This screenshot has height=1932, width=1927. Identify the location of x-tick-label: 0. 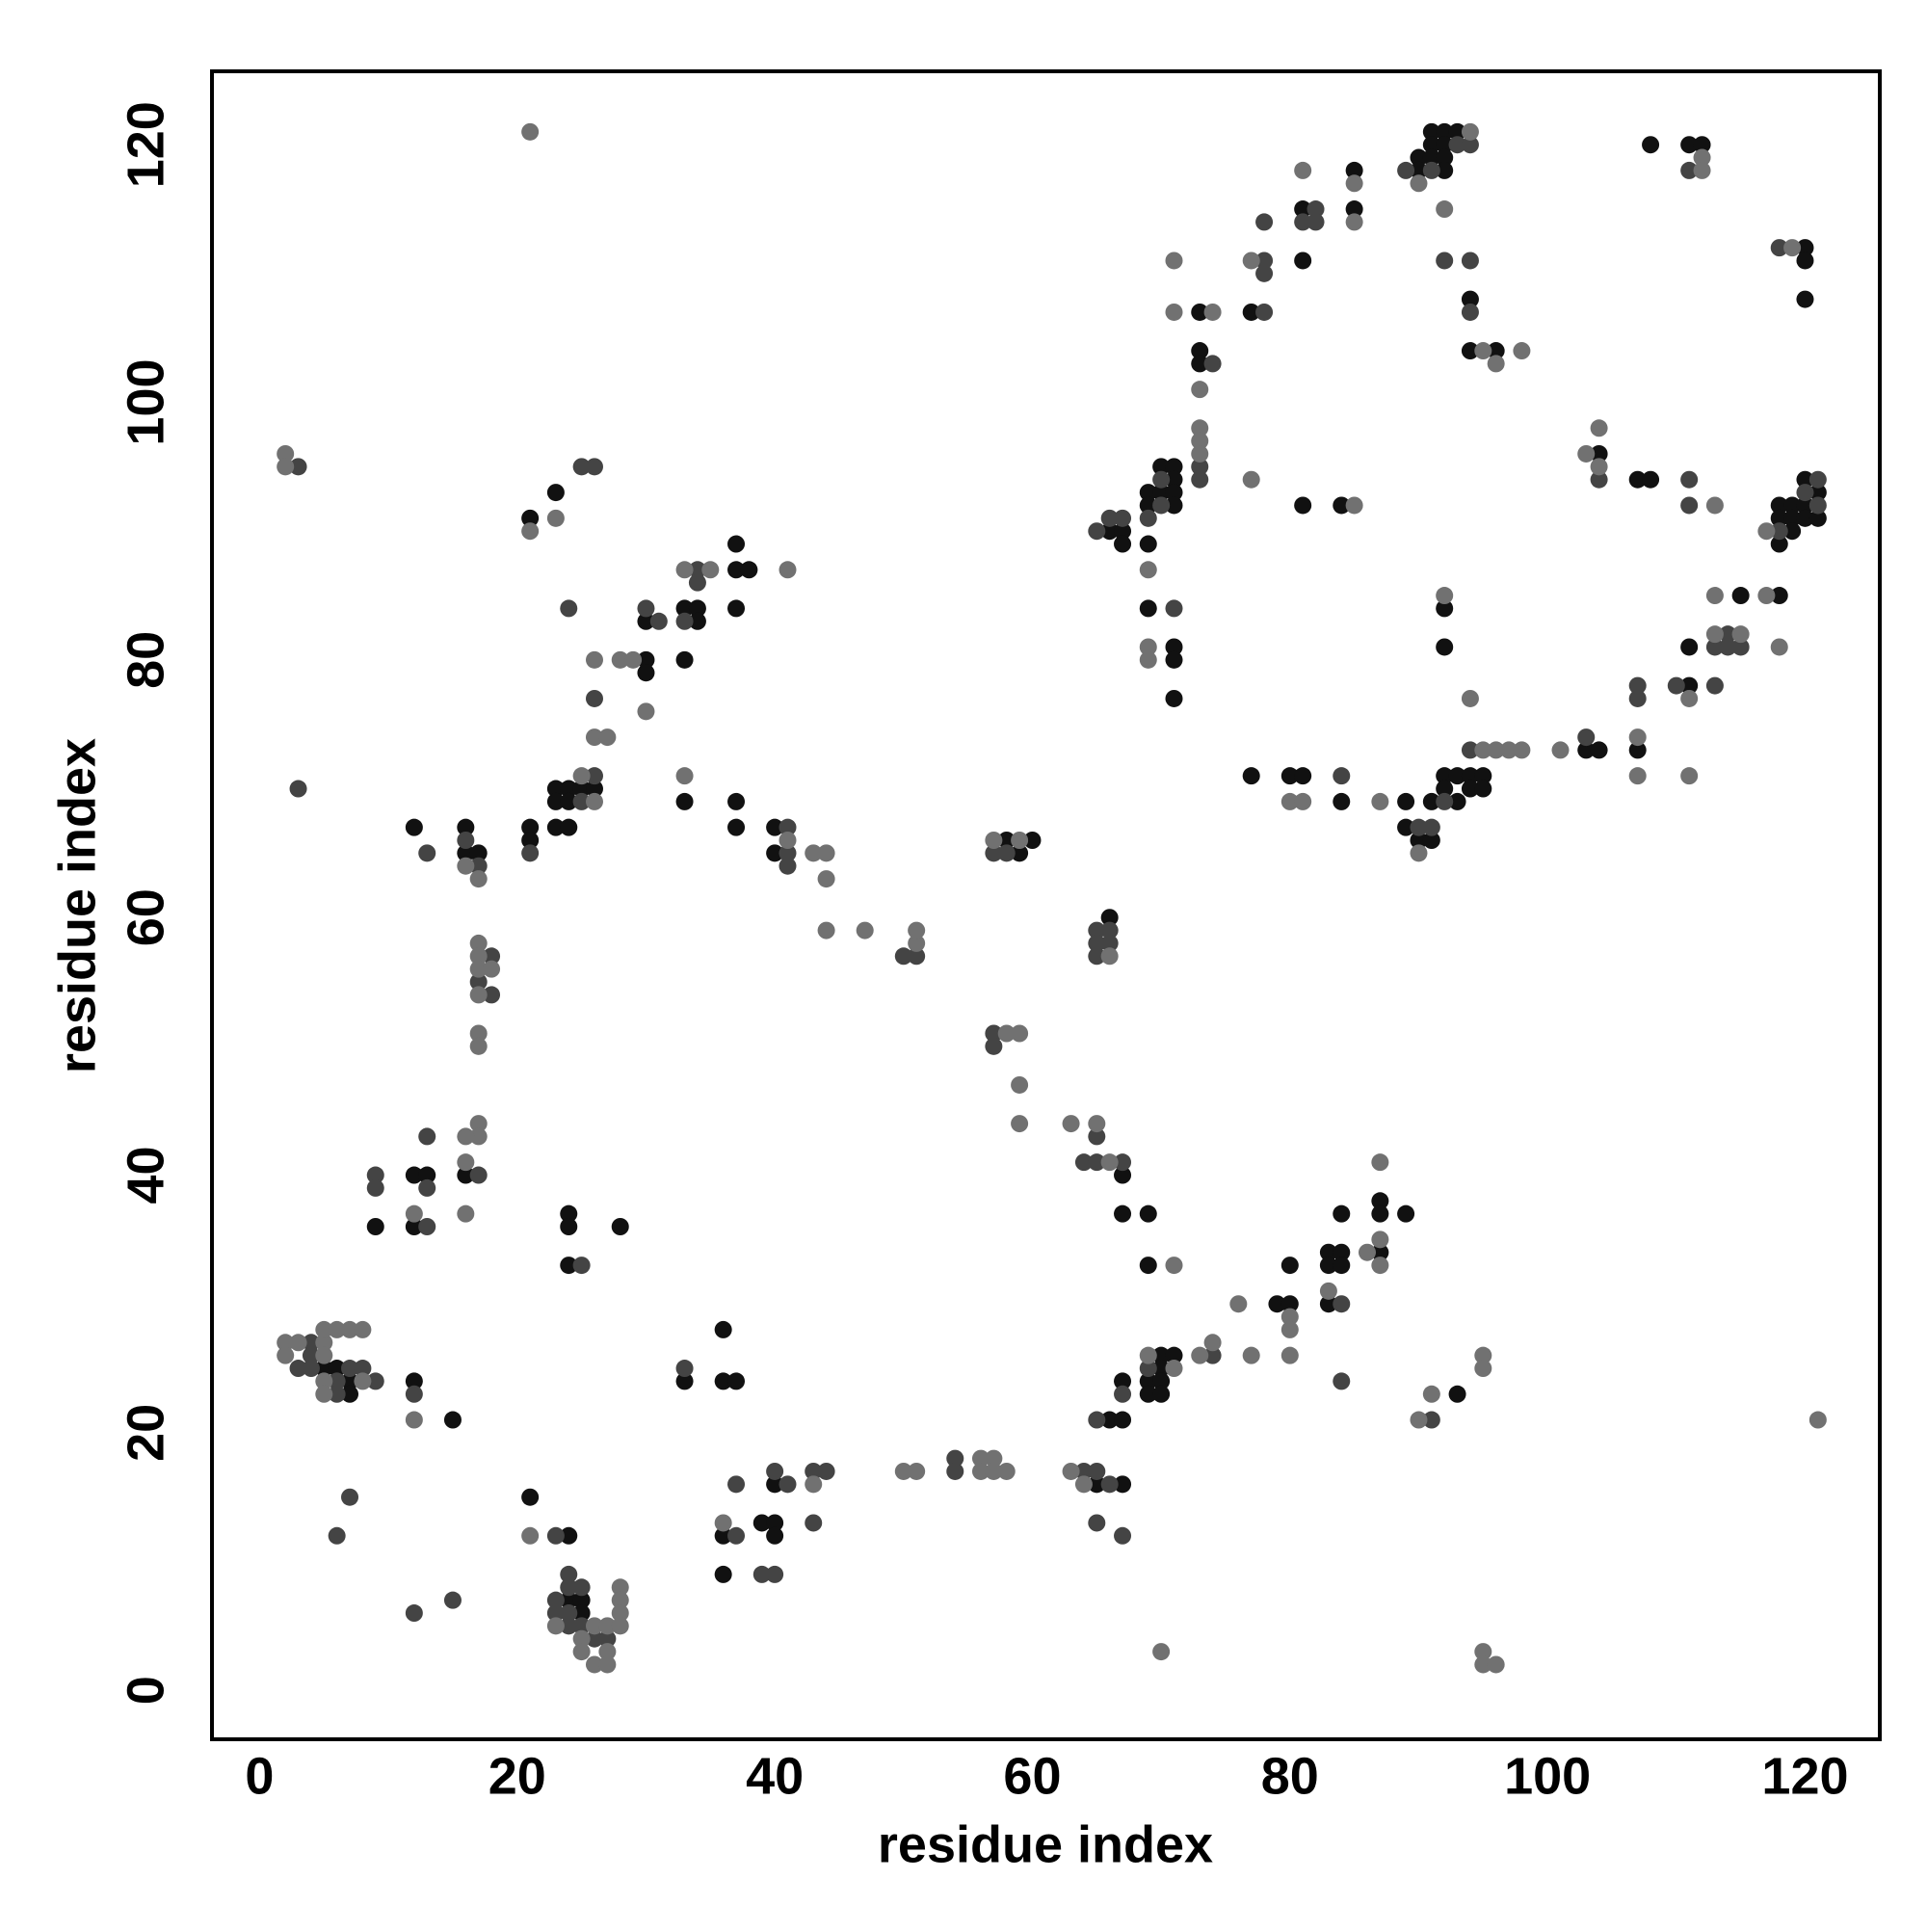
(259, 1776).